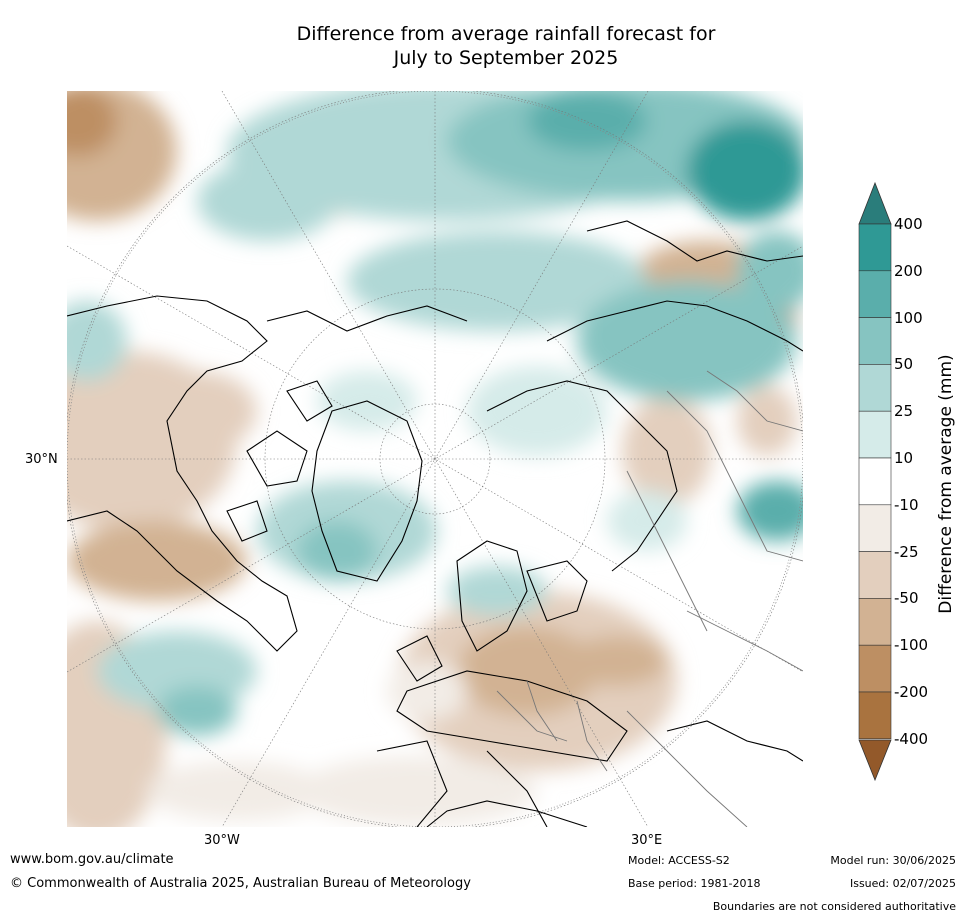 This screenshot has height=919, width=965. I want to click on colorbar-tick-label: -200, so click(911, 692).